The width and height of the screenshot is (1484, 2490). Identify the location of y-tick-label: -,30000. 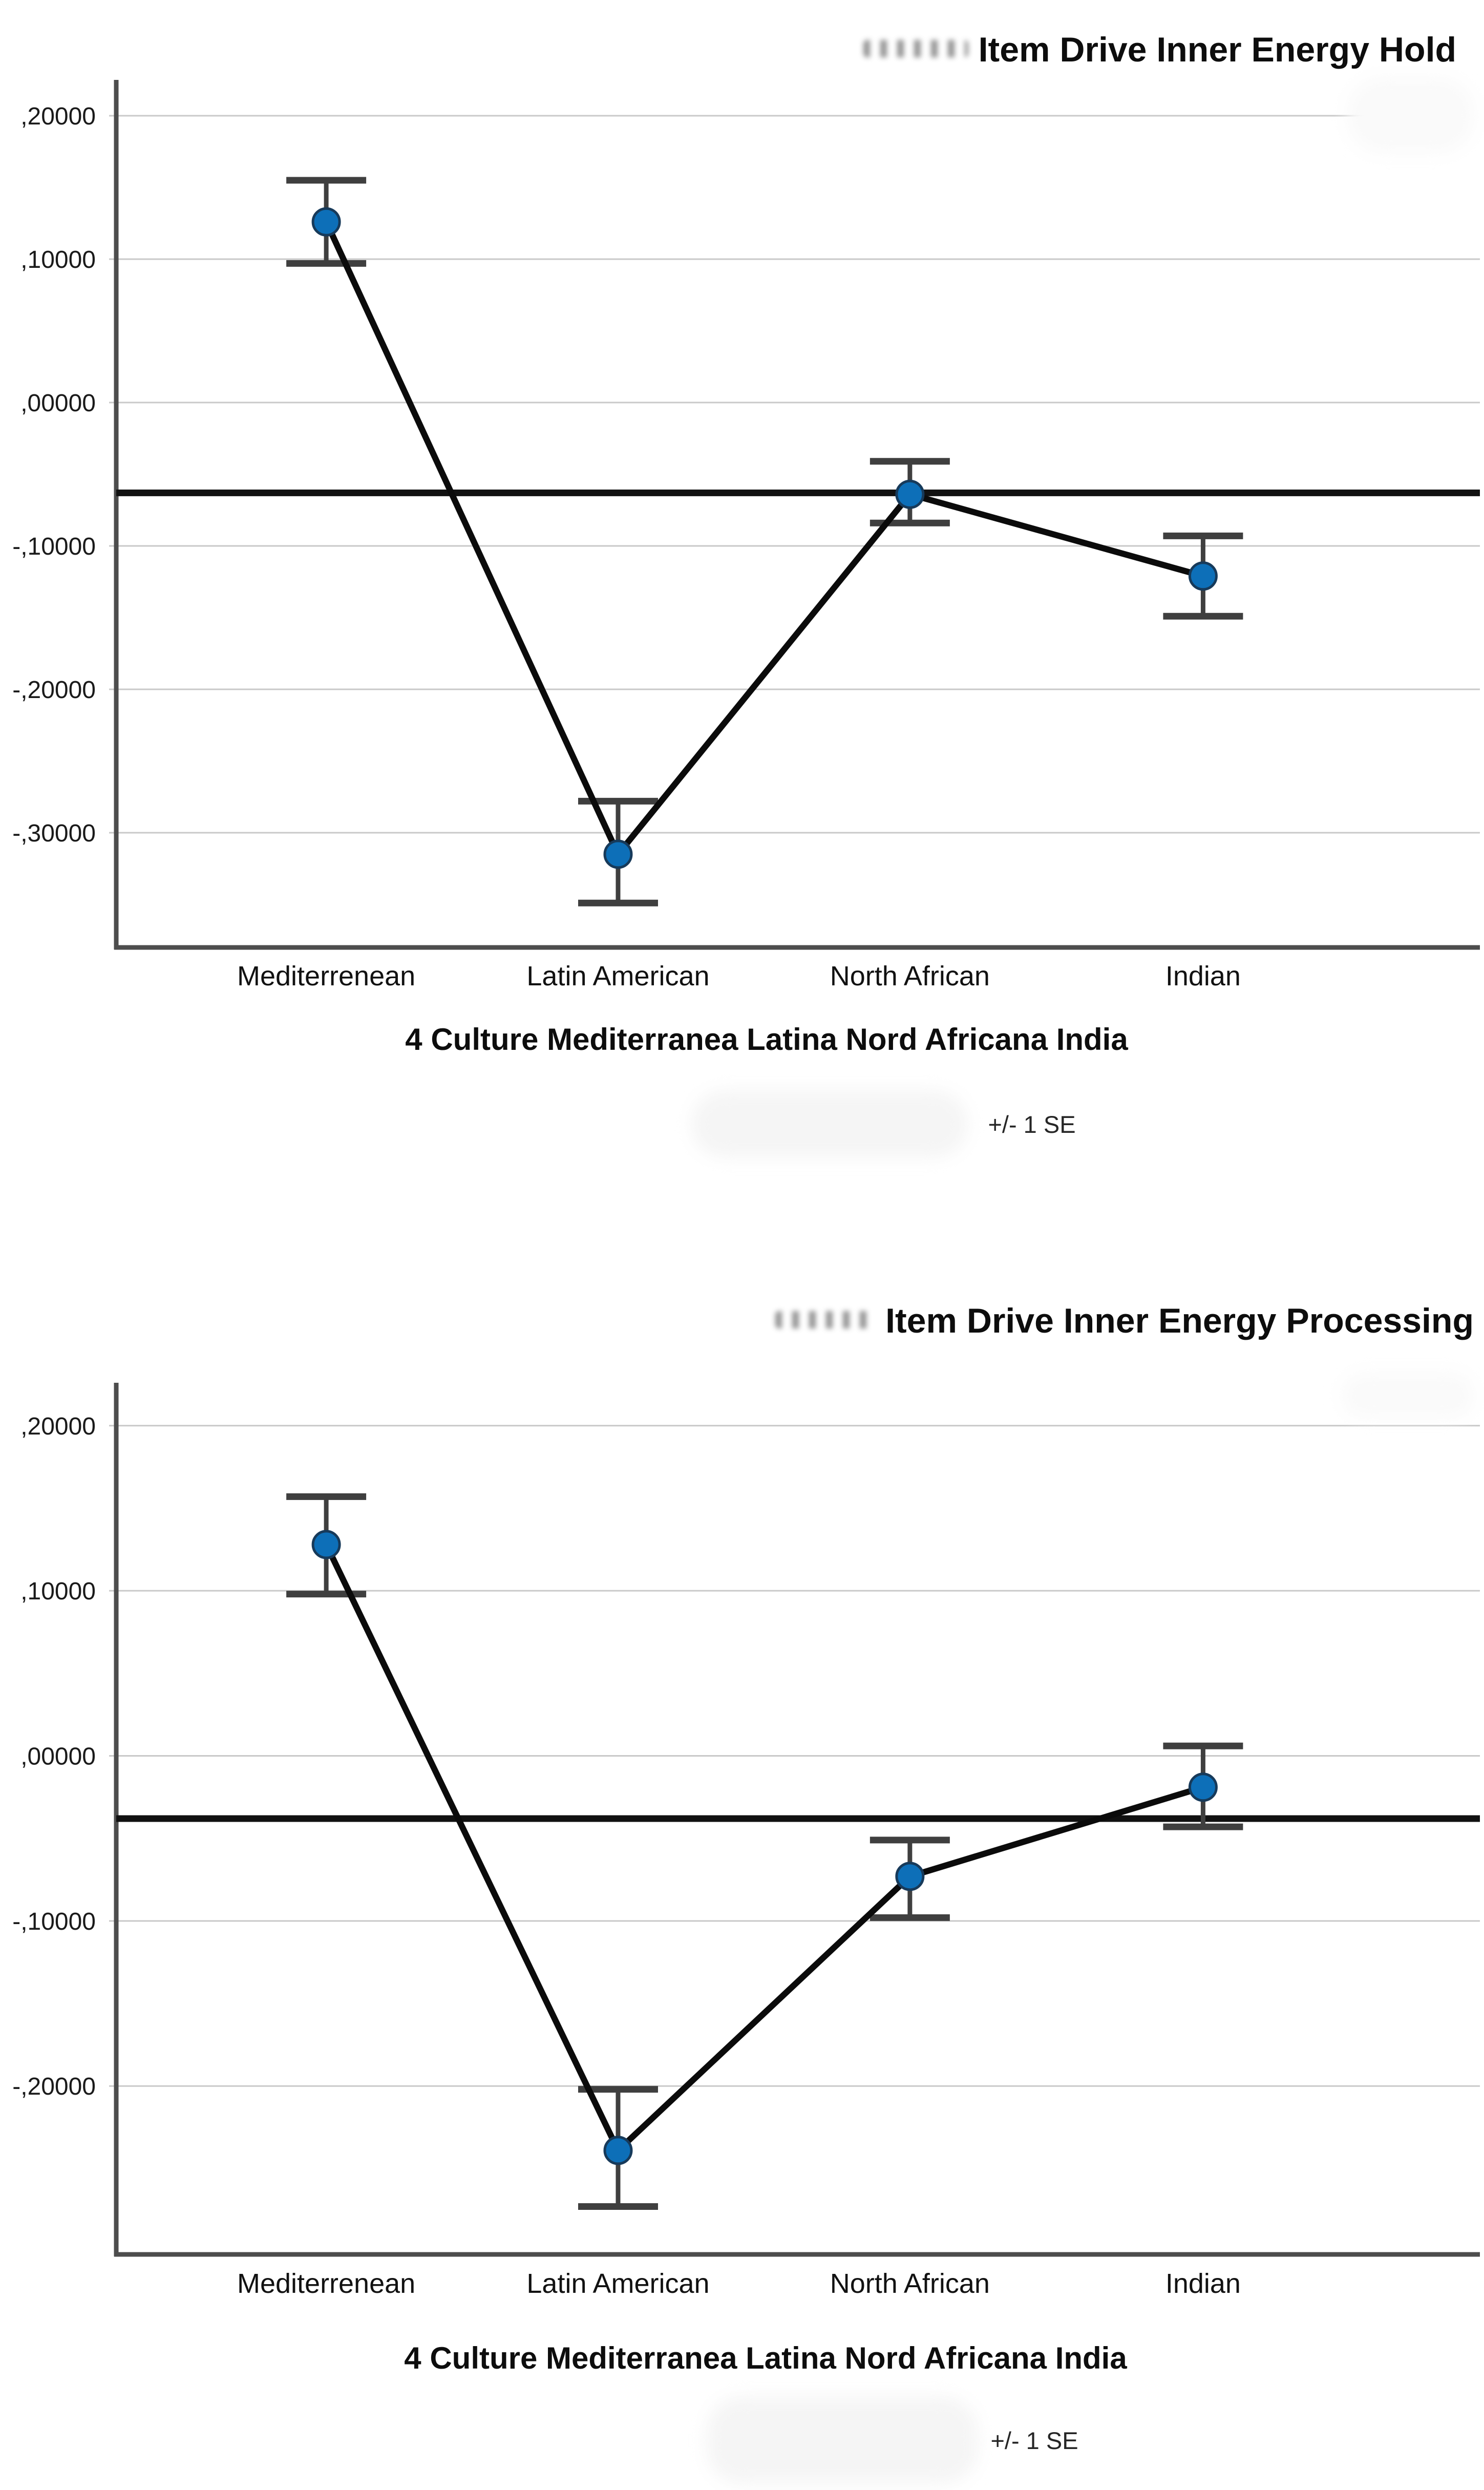
(54, 833).